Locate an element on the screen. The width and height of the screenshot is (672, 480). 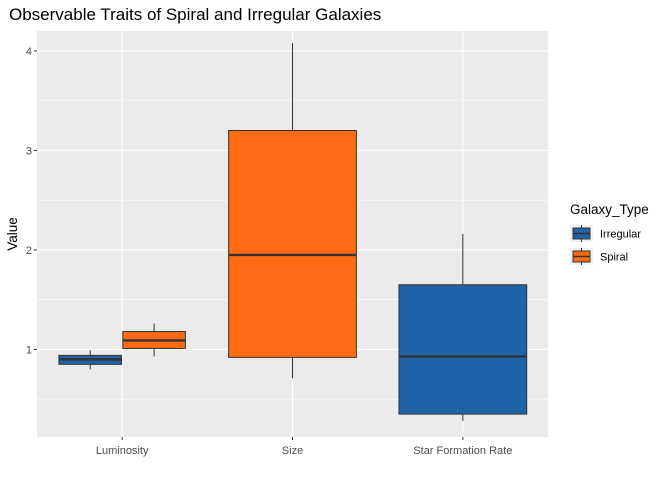
y-tick-label: 3 is located at coordinates (29, 151).